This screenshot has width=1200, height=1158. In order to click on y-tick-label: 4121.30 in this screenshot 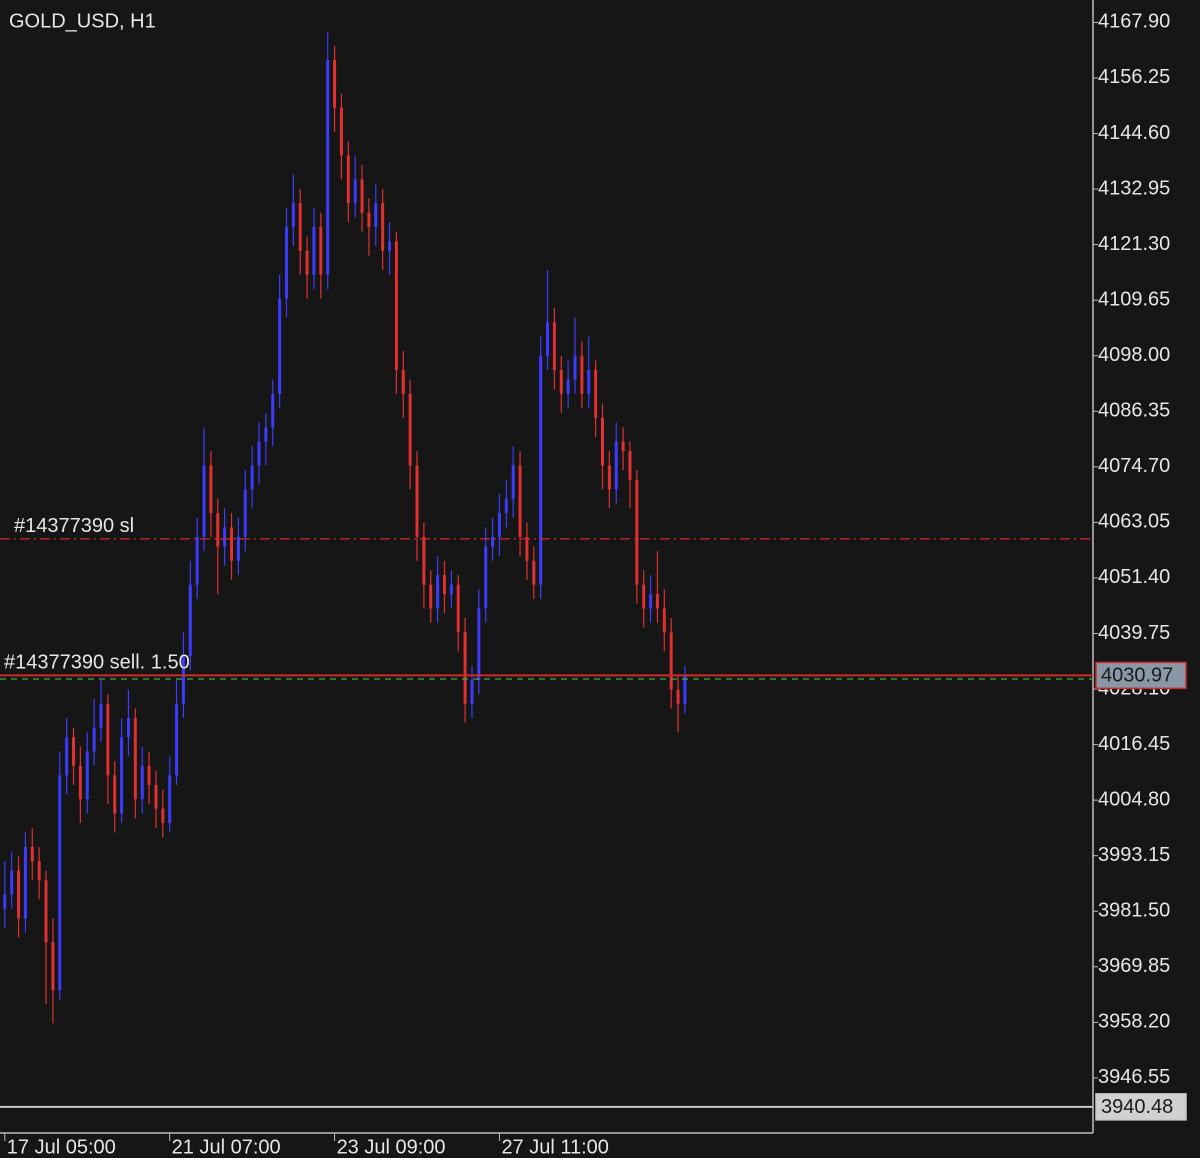, I will do `click(1134, 244)`.